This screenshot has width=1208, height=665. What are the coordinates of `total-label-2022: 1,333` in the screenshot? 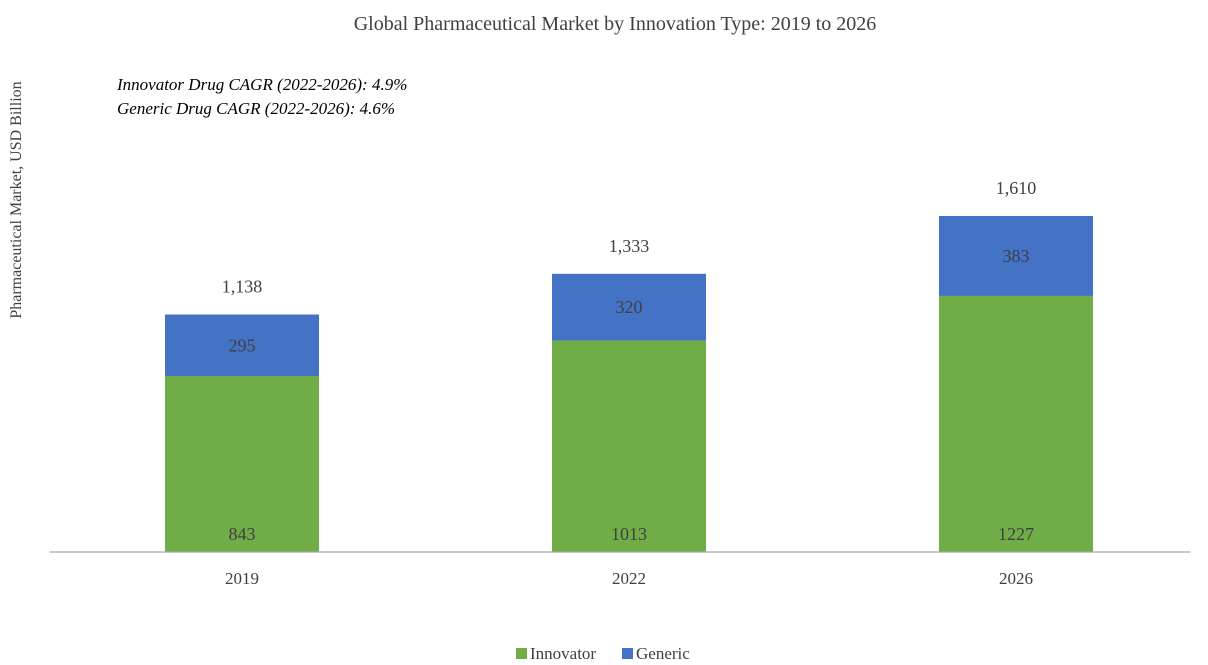 It's located at (629, 246).